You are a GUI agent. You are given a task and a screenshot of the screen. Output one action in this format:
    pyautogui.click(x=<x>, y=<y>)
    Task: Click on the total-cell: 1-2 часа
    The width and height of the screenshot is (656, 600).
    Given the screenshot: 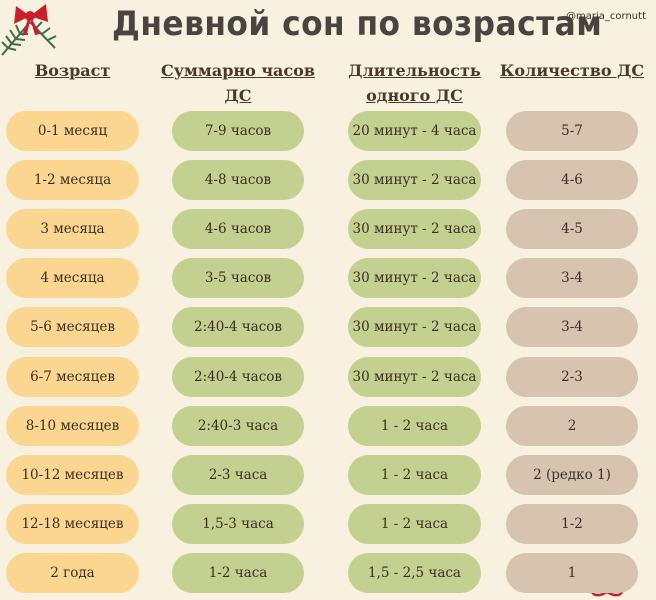 What is the action you would take?
    pyautogui.click(x=238, y=573)
    